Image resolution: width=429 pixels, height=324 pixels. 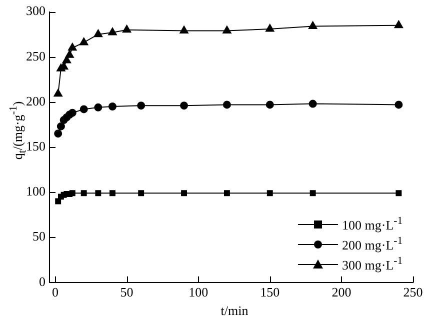 What do you see at coordinates (372, 264) in the screenshot?
I see `legend-label: 300 mg·L$^{-1}$` at bounding box center [372, 264].